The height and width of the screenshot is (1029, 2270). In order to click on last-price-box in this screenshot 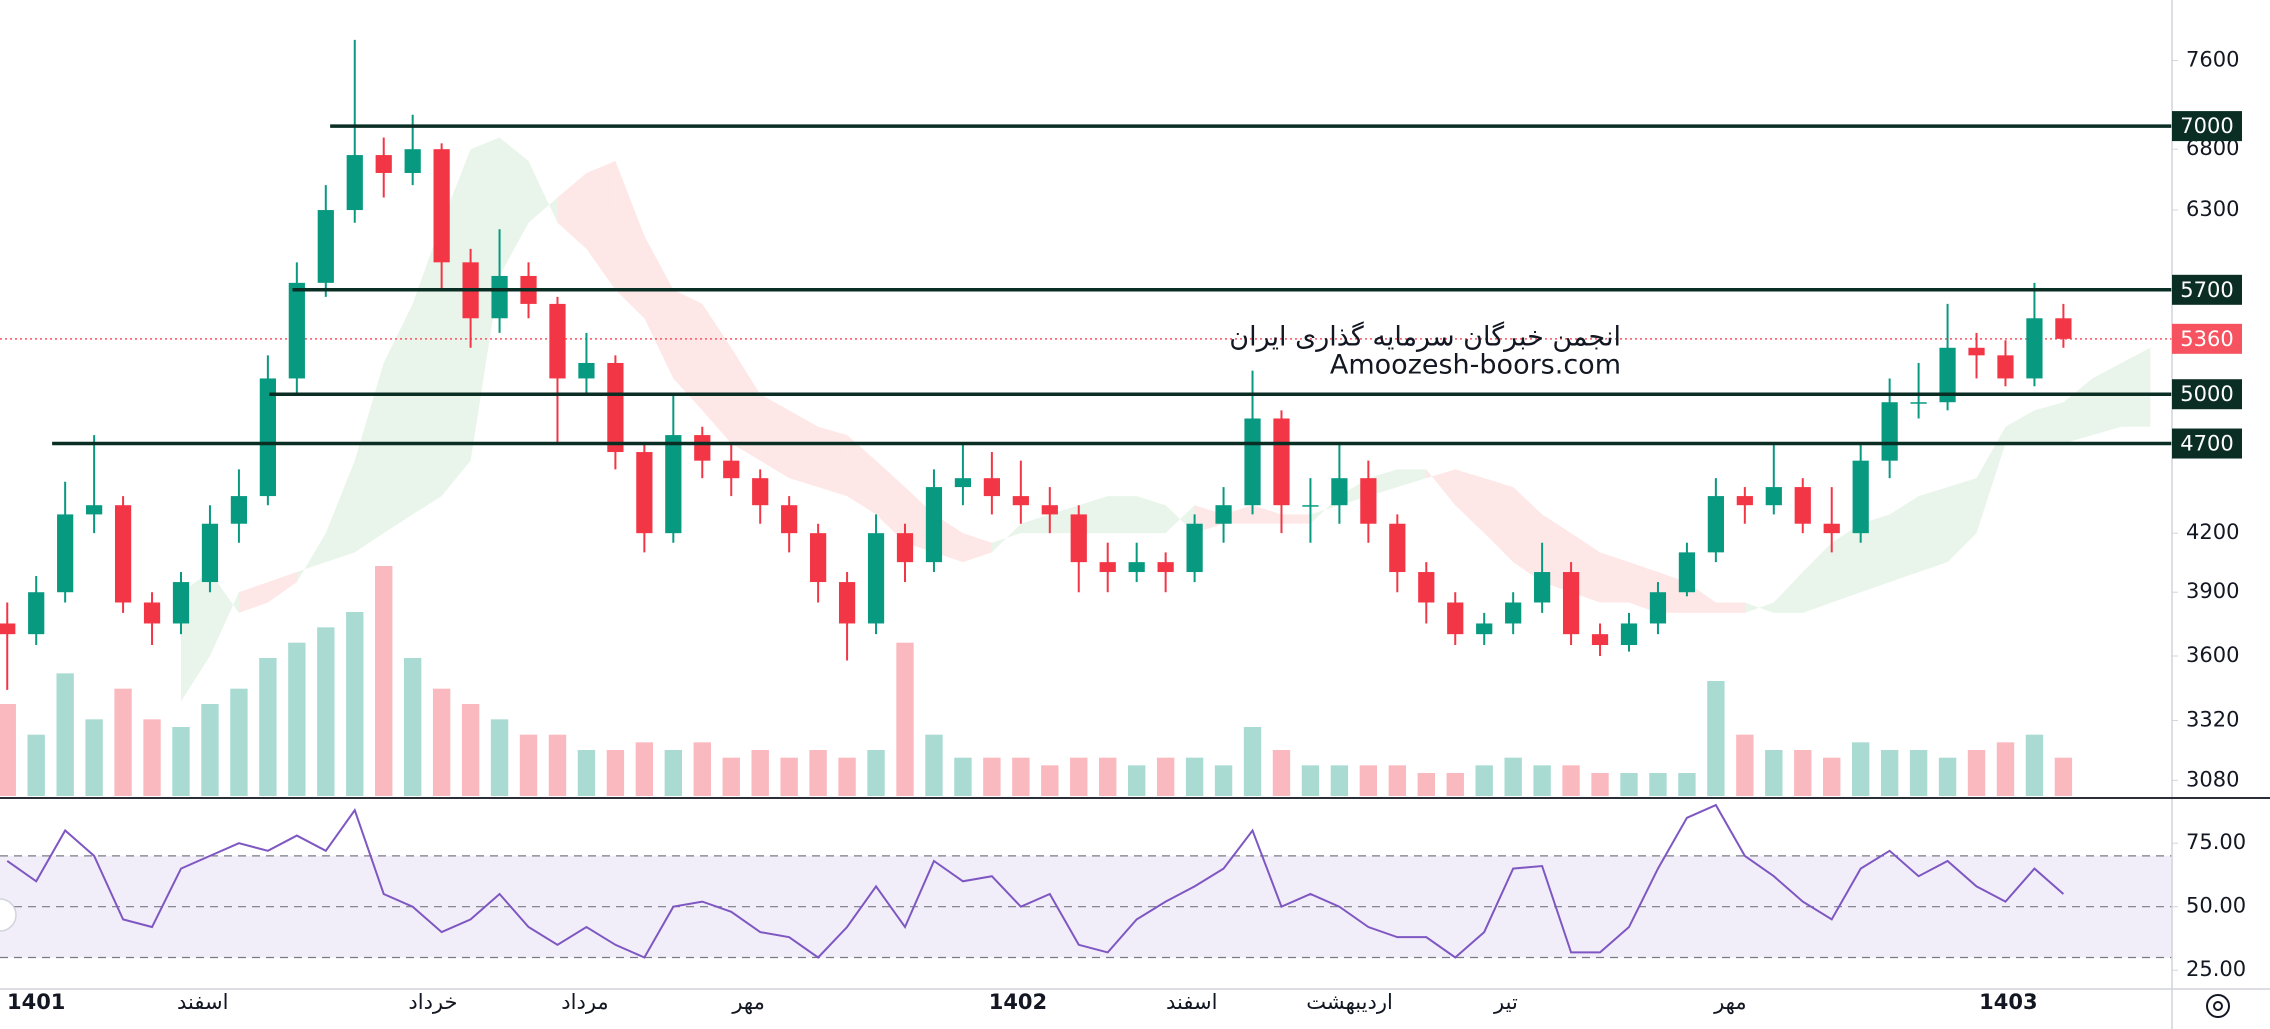, I will do `click(2207, 338)`.